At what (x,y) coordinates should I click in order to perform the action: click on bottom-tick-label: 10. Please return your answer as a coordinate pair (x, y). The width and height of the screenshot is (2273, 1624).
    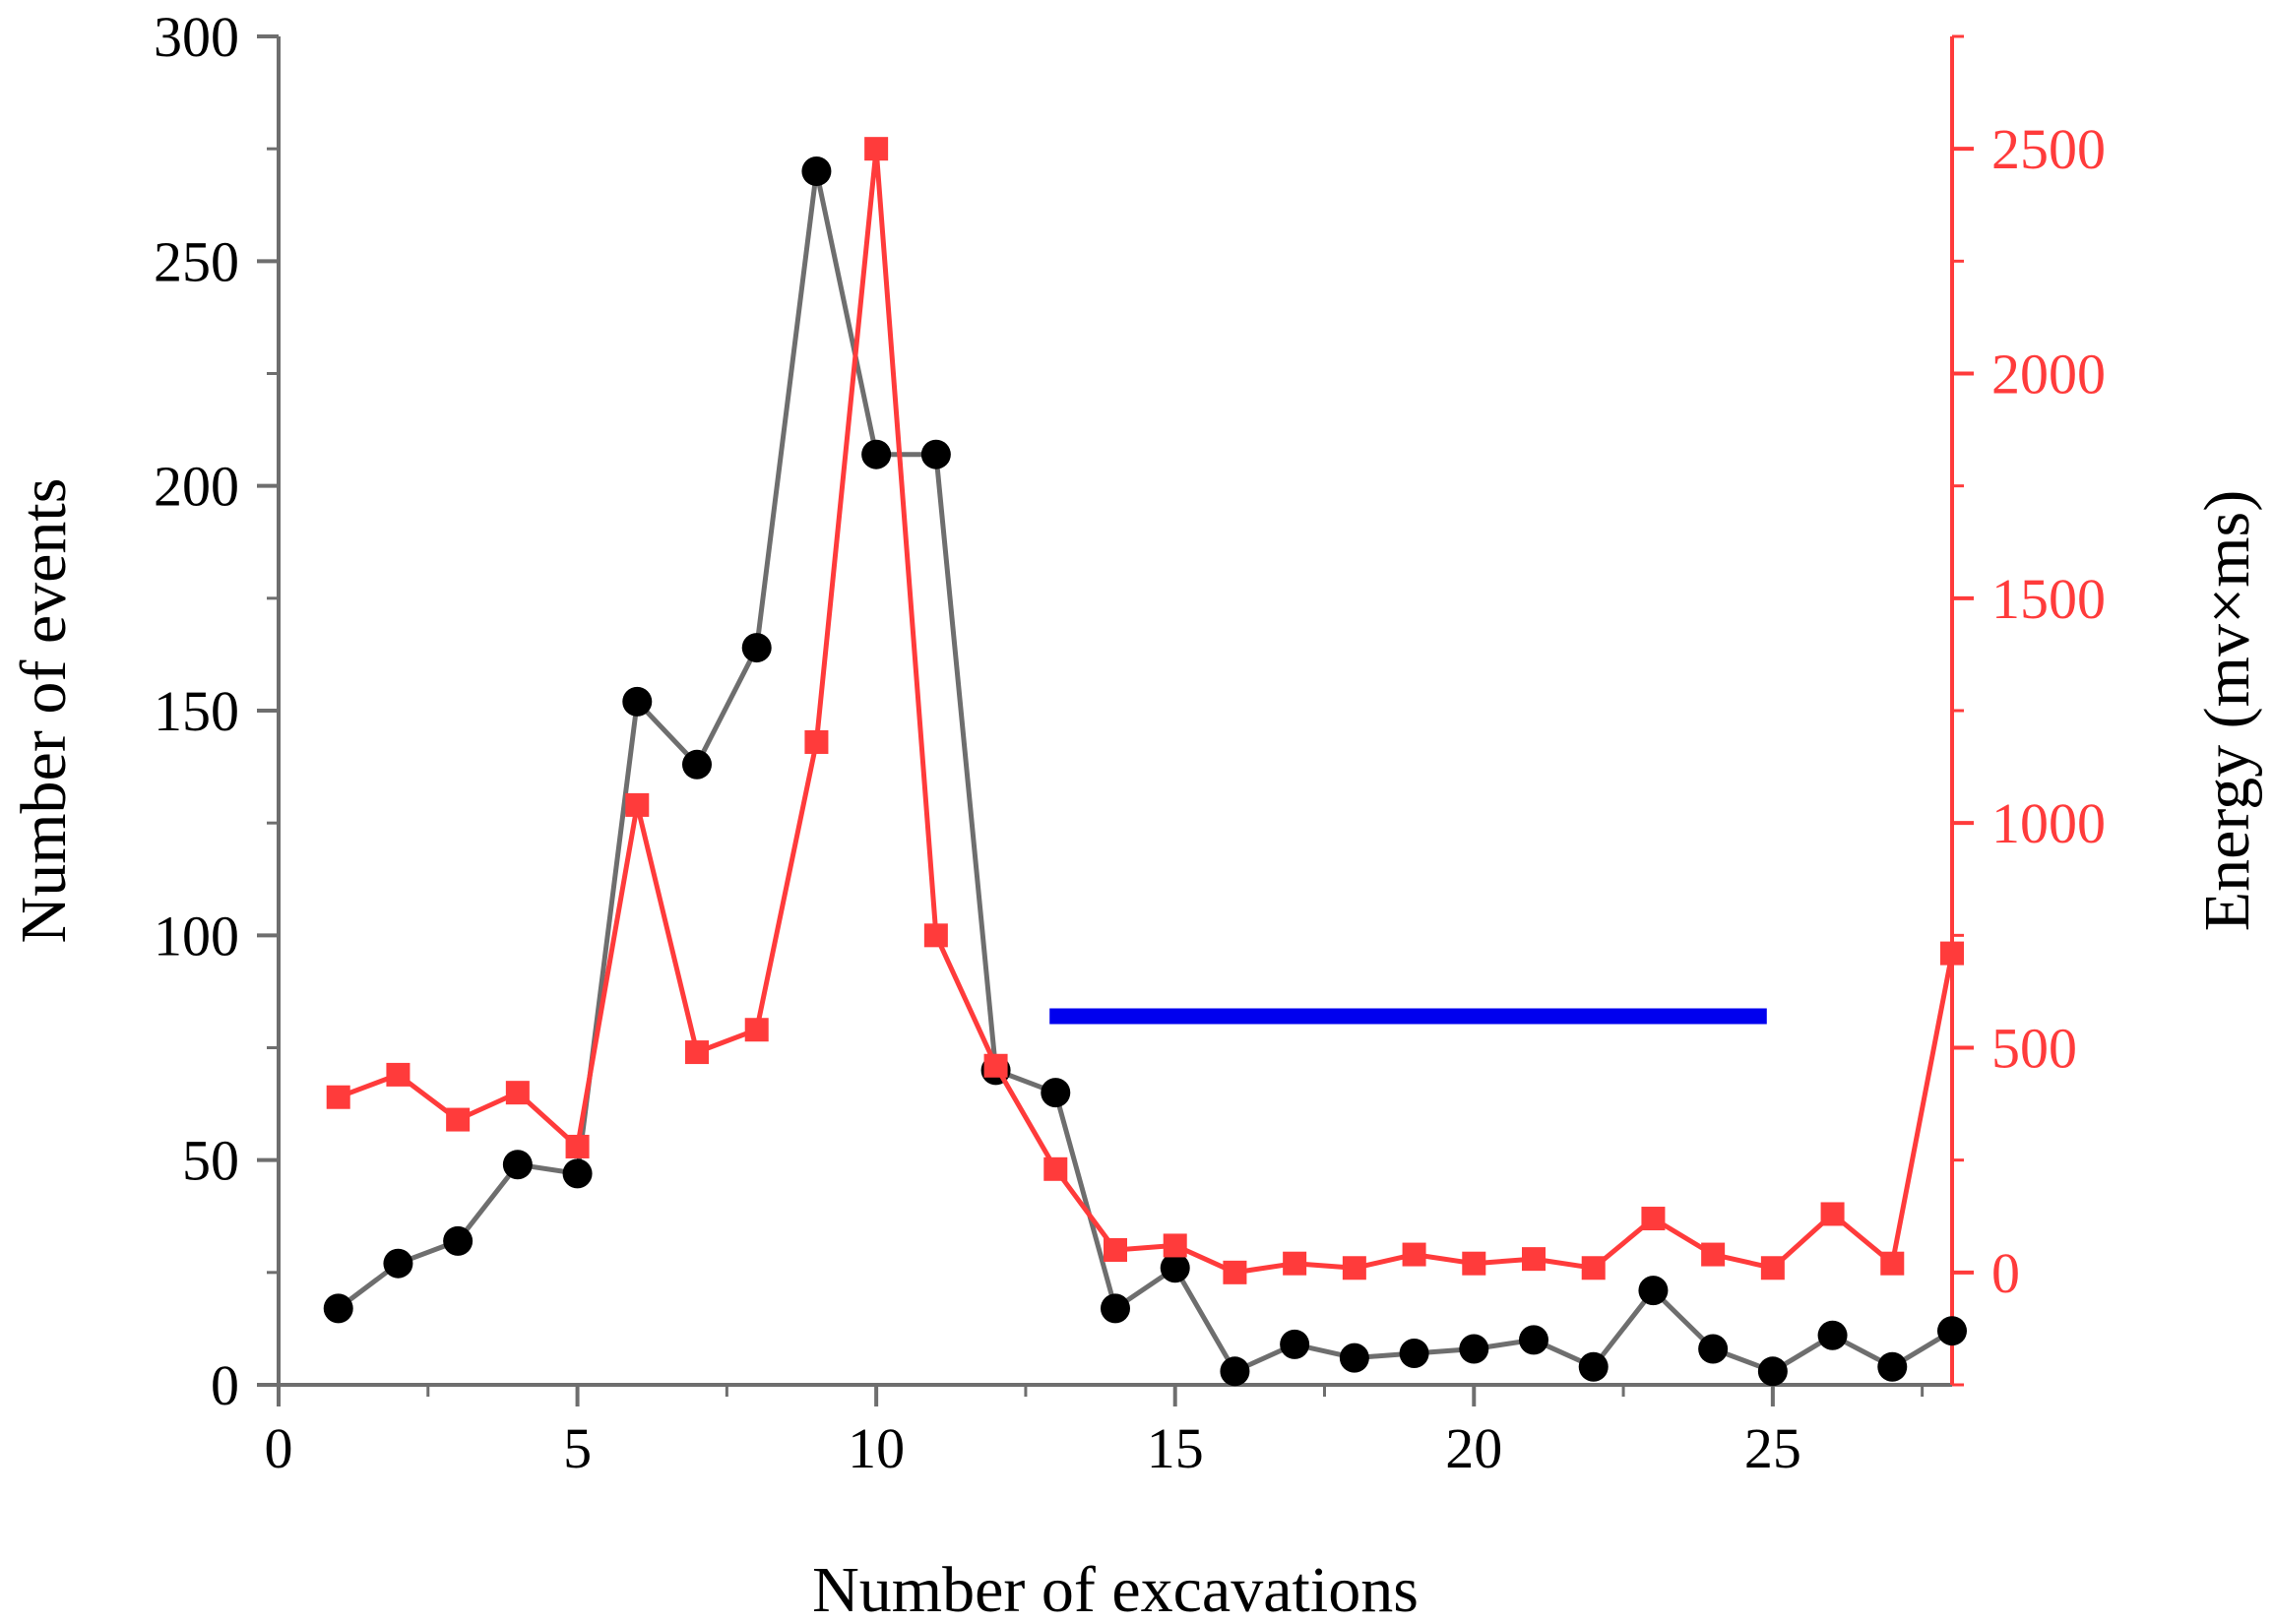
    Looking at the image, I should click on (877, 1448).